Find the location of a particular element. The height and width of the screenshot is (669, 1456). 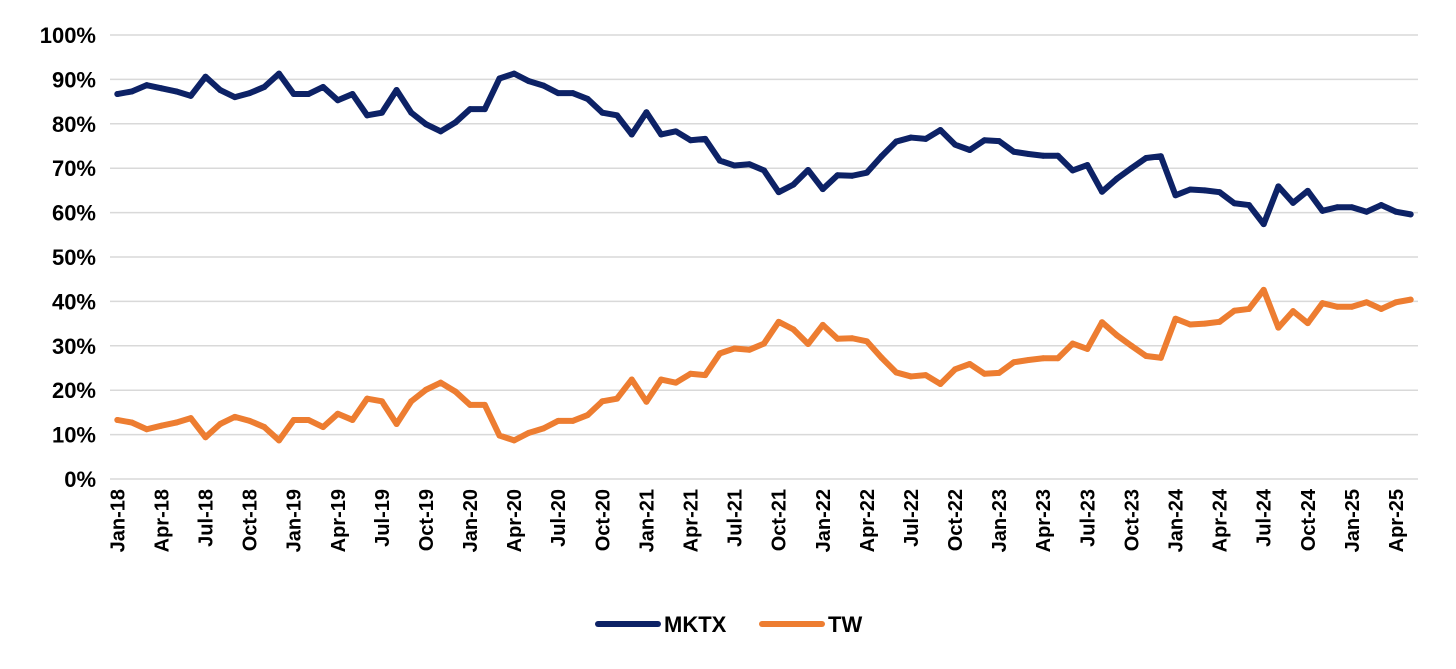

legend-label-tw: TW is located at coordinates (845, 624).